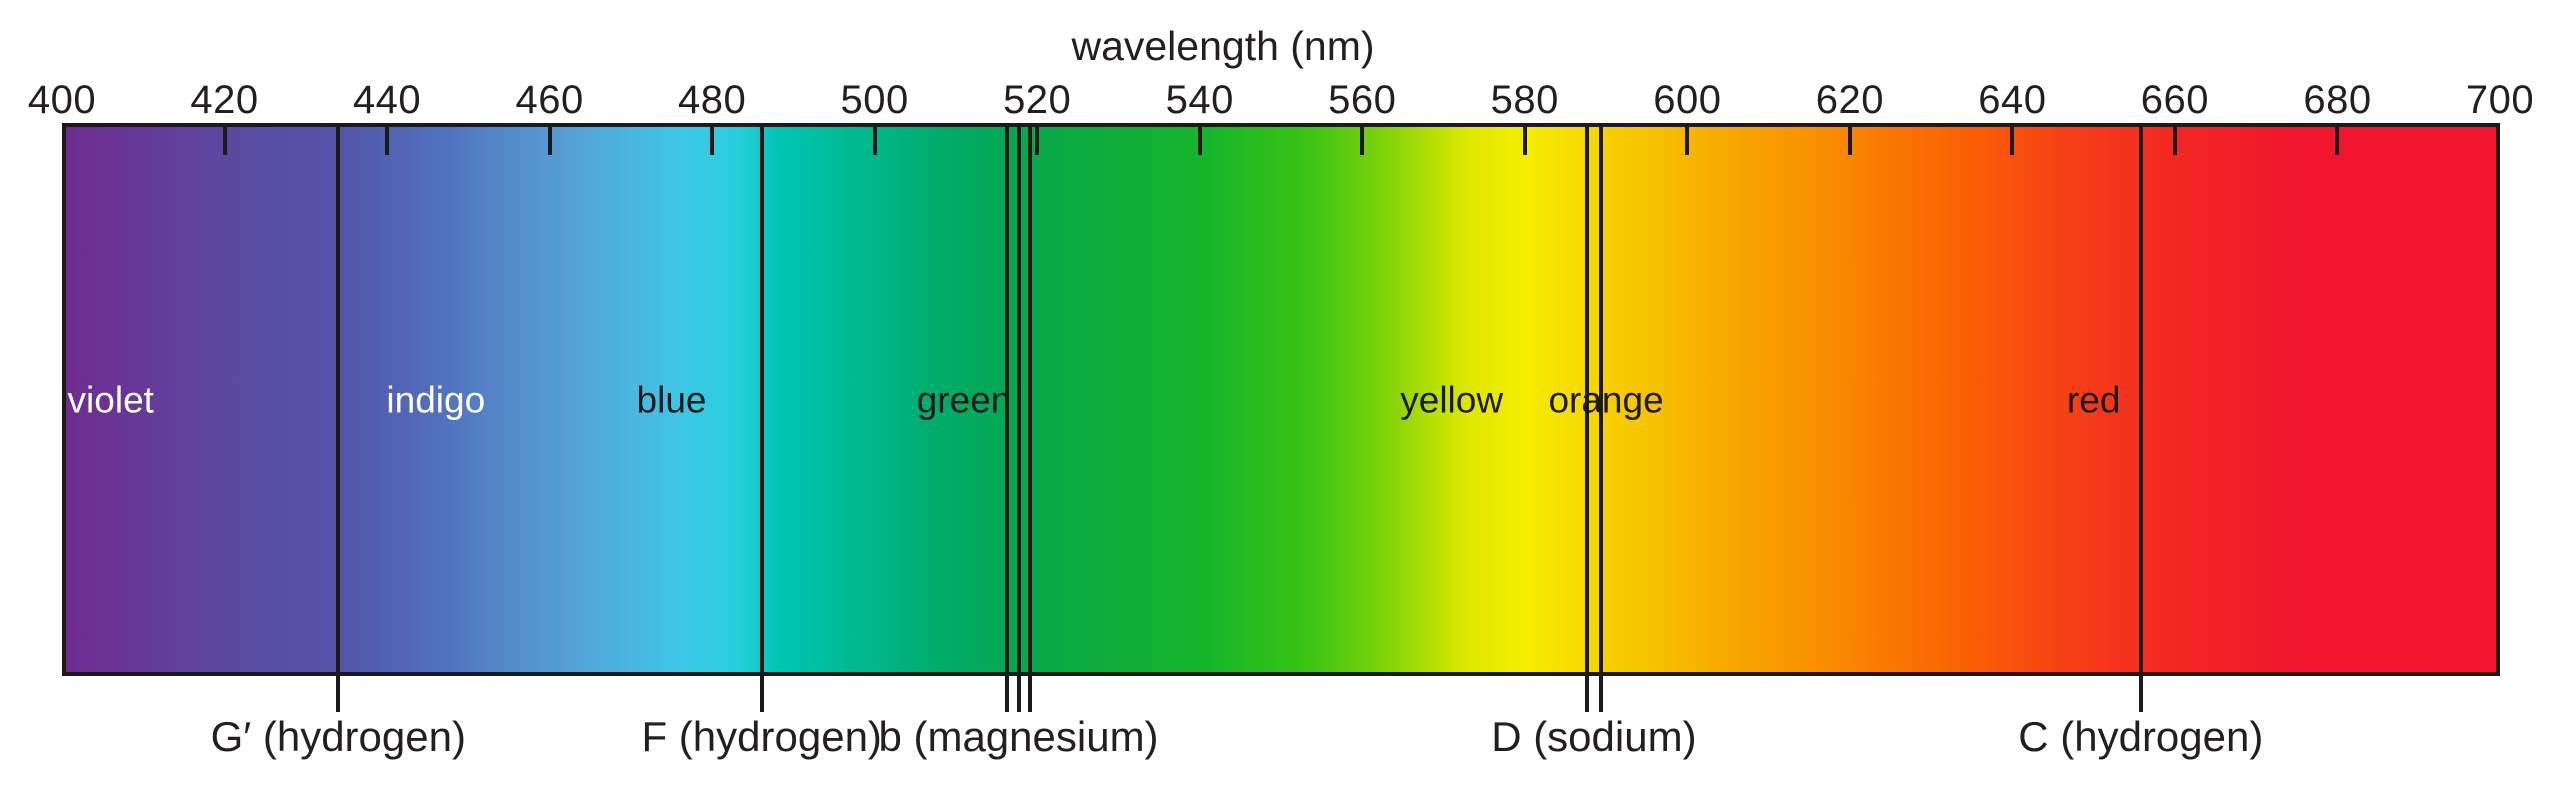 Image resolution: width=2560 pixels, height=787 pixels. What do you see at coordinates (1452, 400) in the screenshot?
I see `band-label-yellow: yellow` at bounding box center [1452, 400].